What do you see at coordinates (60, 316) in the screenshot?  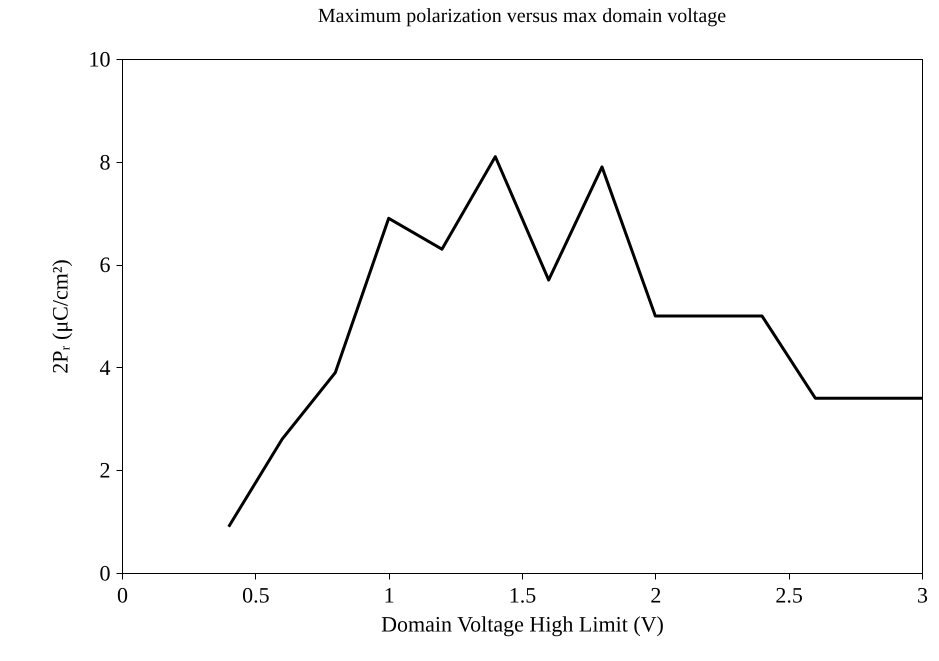 I see `y-axis-title: 2Pᵣ (μC/cm²)` at bounding box center [60, 316].